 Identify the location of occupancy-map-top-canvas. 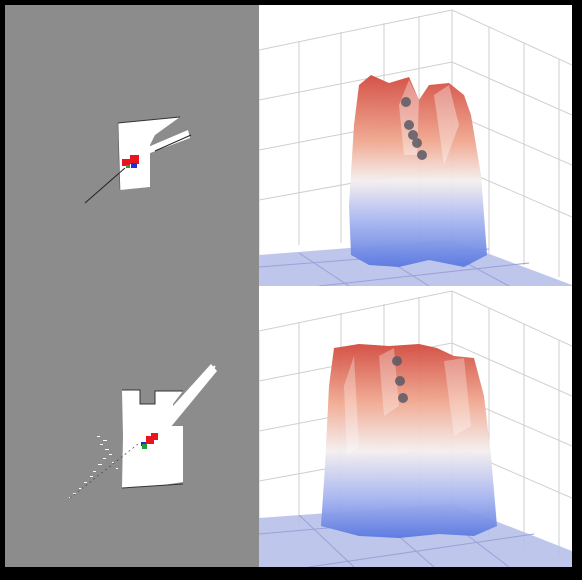
(138, 160).